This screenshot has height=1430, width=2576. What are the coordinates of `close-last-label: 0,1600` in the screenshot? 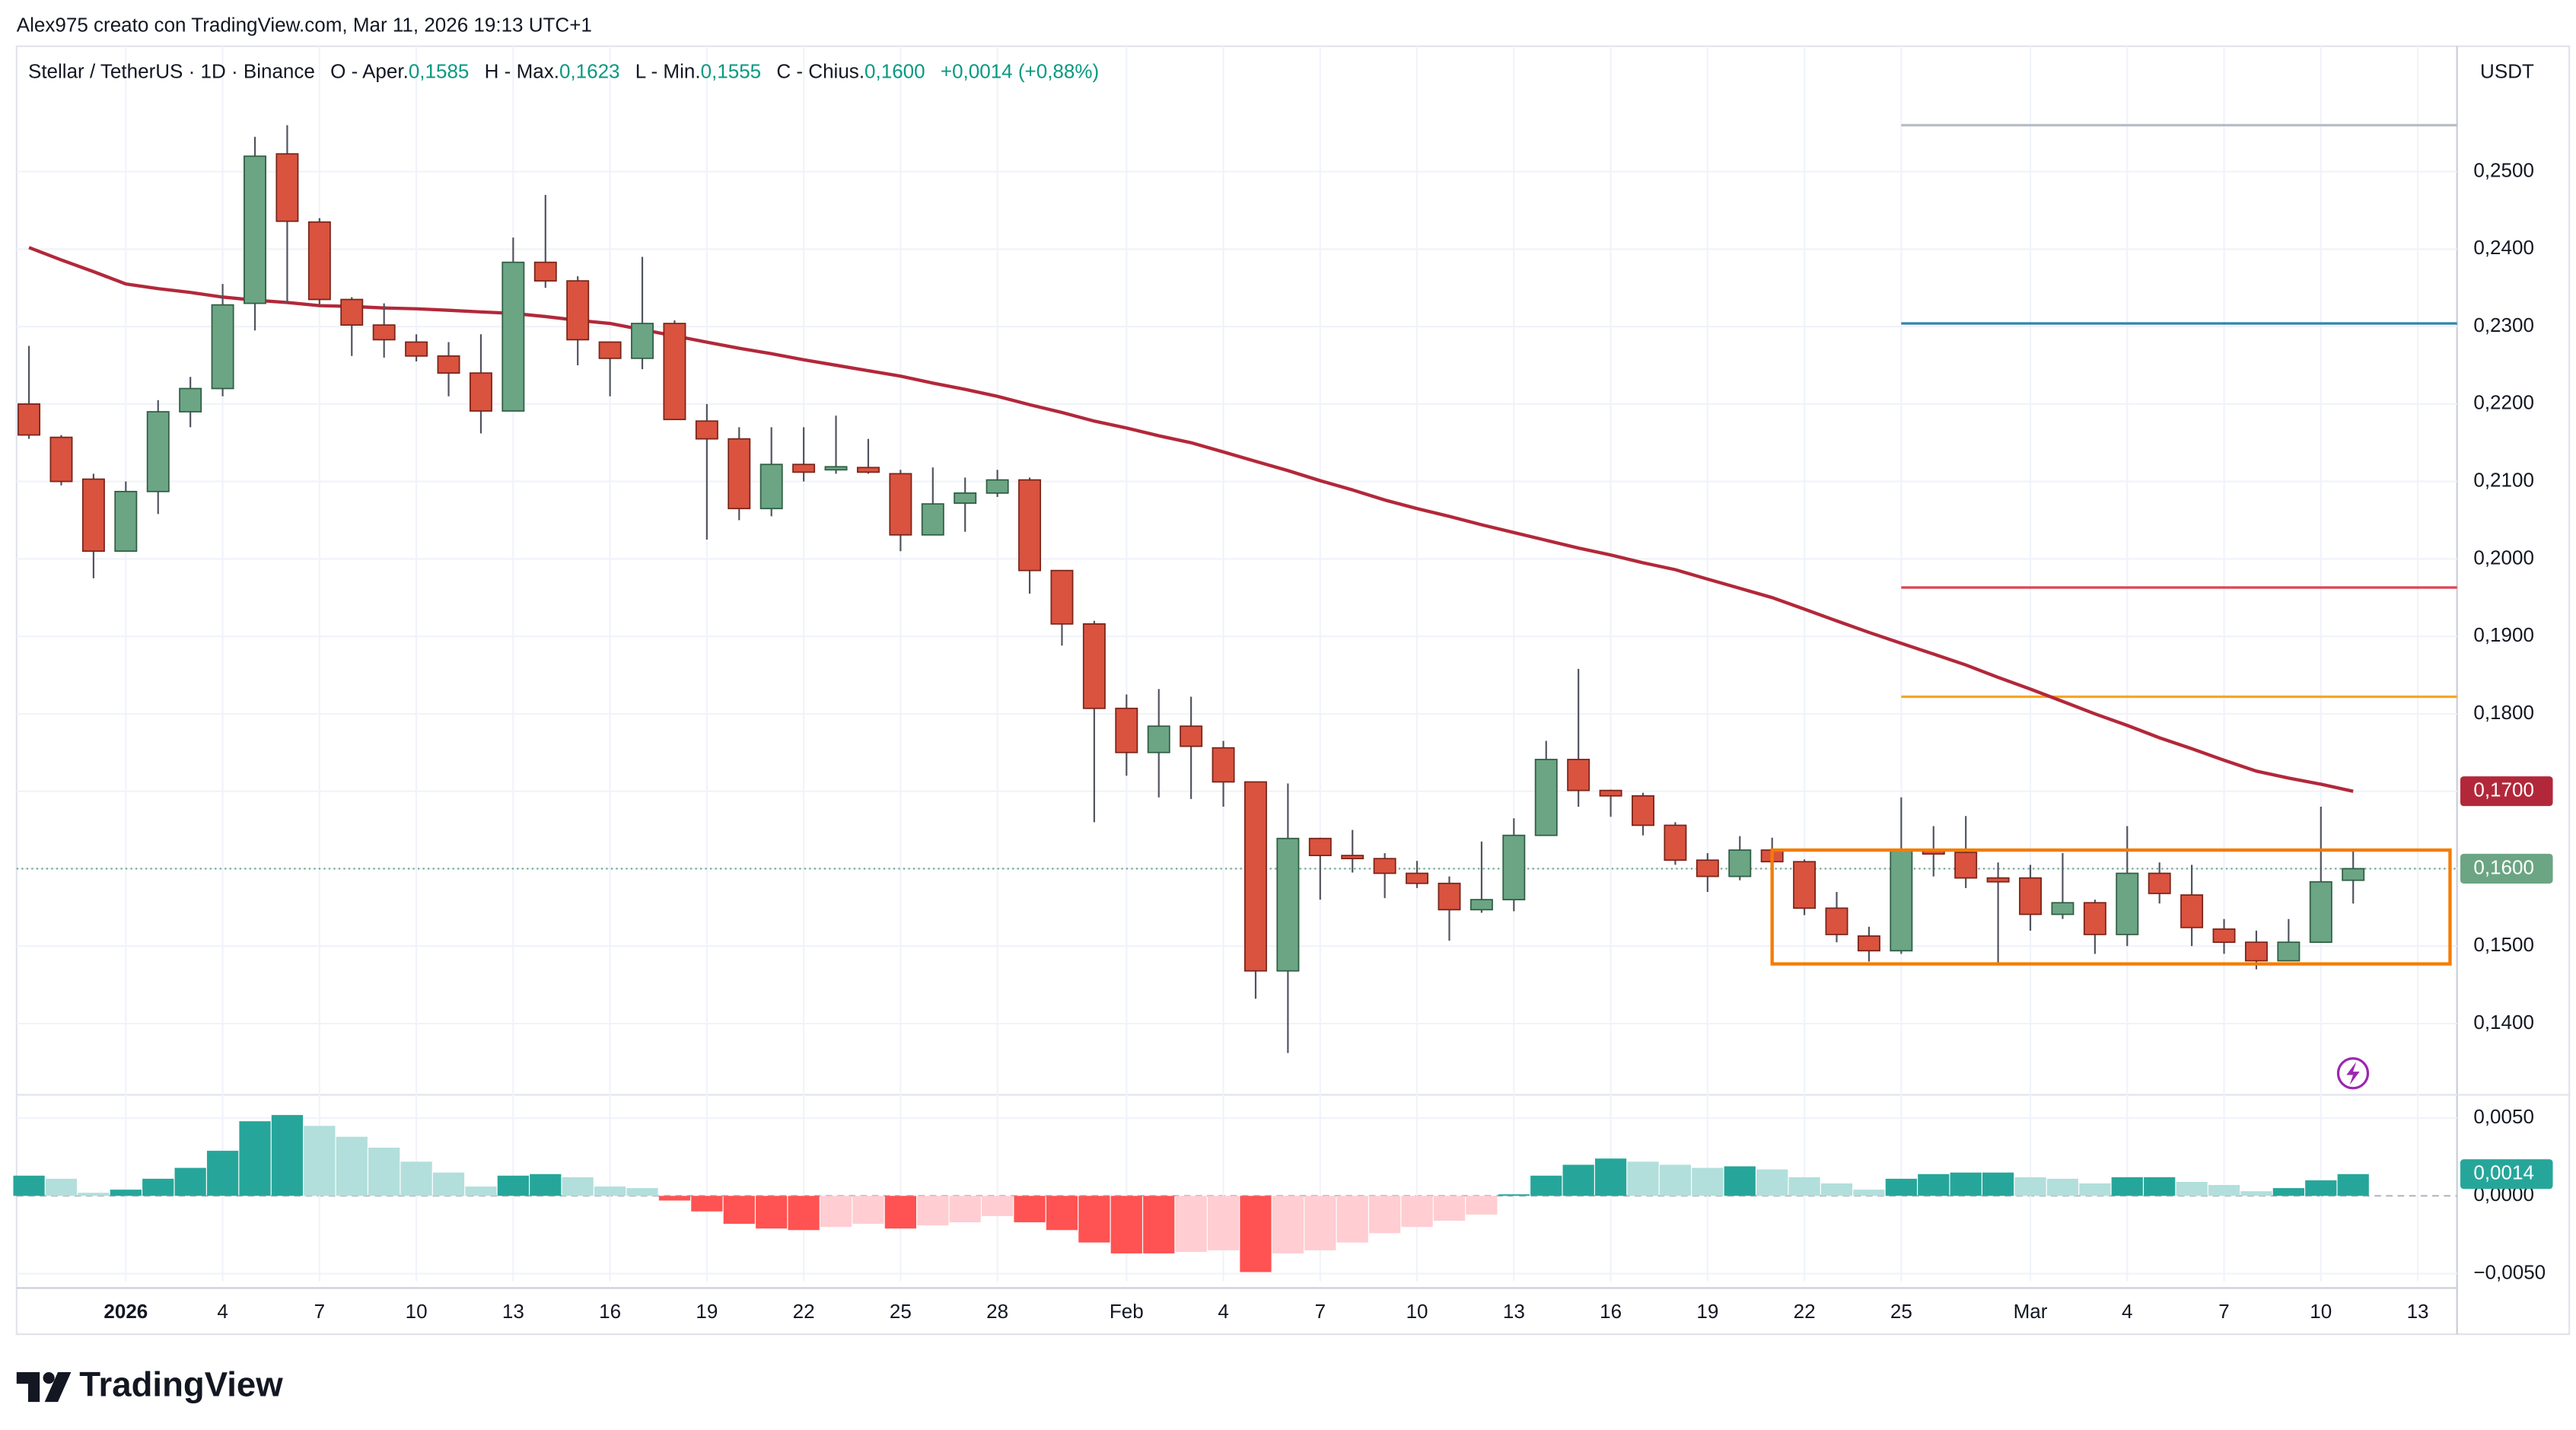 It's located at (2503, 866).